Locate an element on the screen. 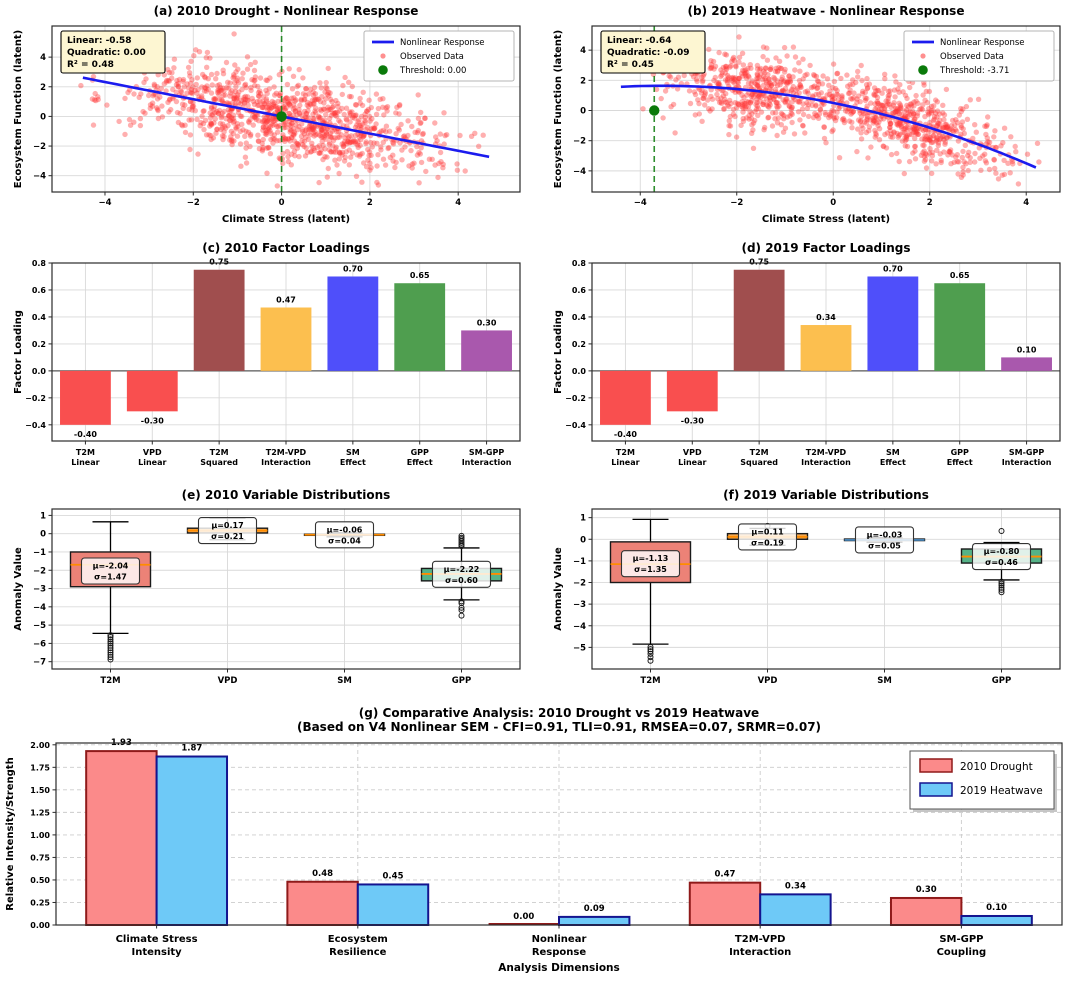 The height and width of the screenshot is (983, 1080). x-axis-ticks: T2M VPD SM GPP is located at coordinates (285, 677).